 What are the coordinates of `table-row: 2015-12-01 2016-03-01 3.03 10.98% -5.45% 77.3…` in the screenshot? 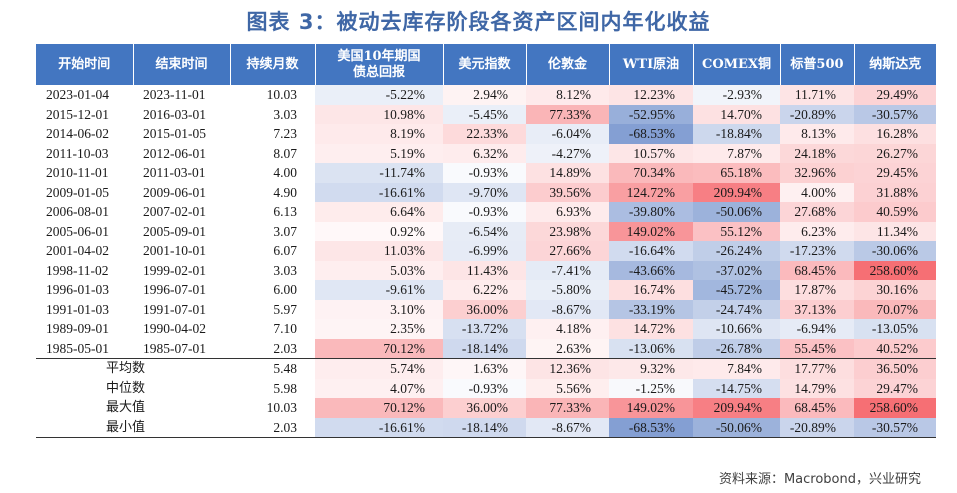 It's located at (486, 114).